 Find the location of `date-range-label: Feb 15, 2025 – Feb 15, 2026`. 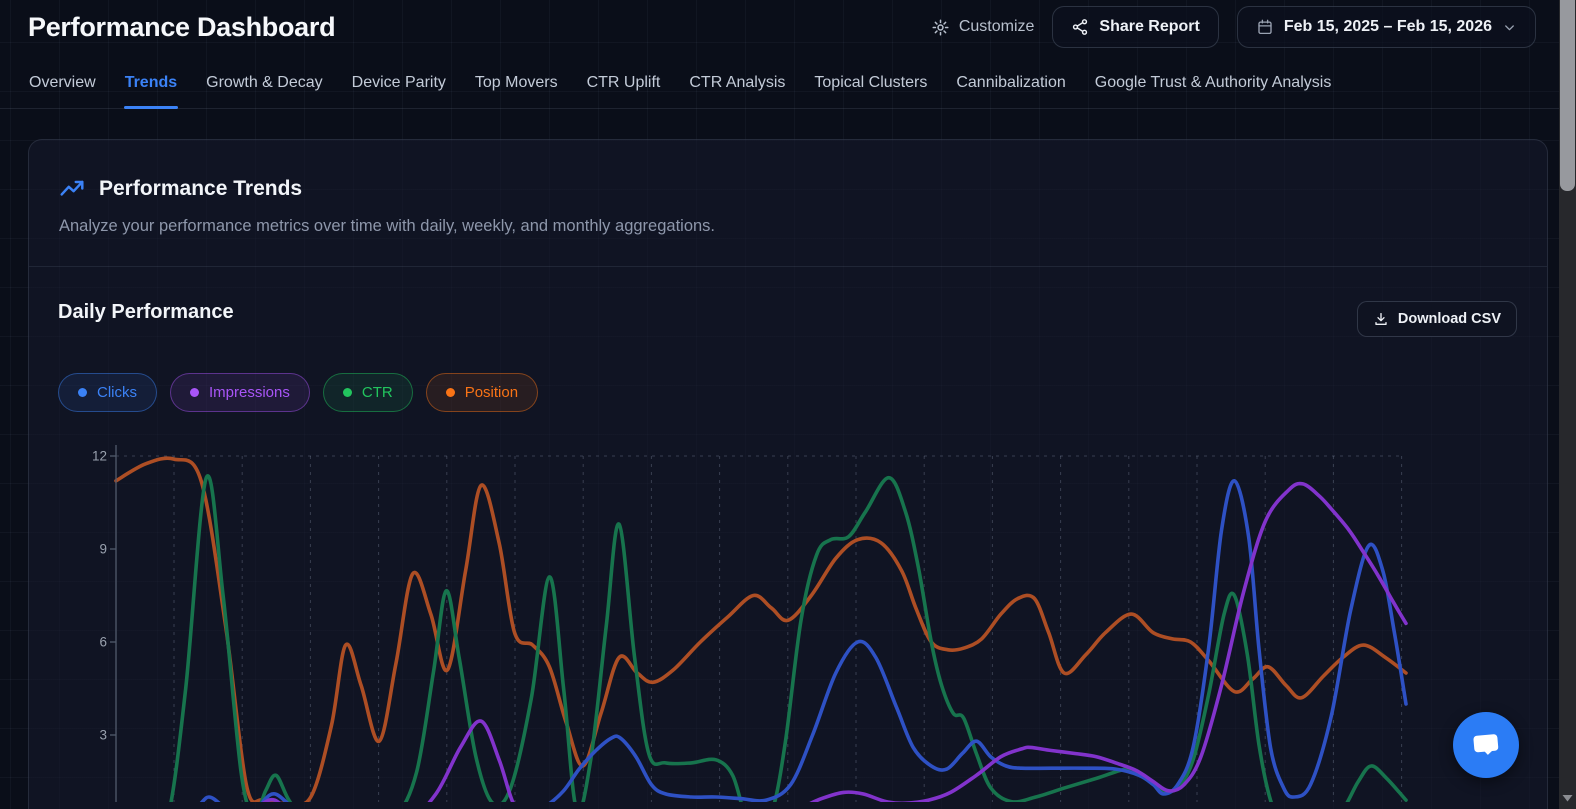

date-range-label: Feb 15, 2025 – Feb 15, 2026 is located at coordinates (1387, 26).